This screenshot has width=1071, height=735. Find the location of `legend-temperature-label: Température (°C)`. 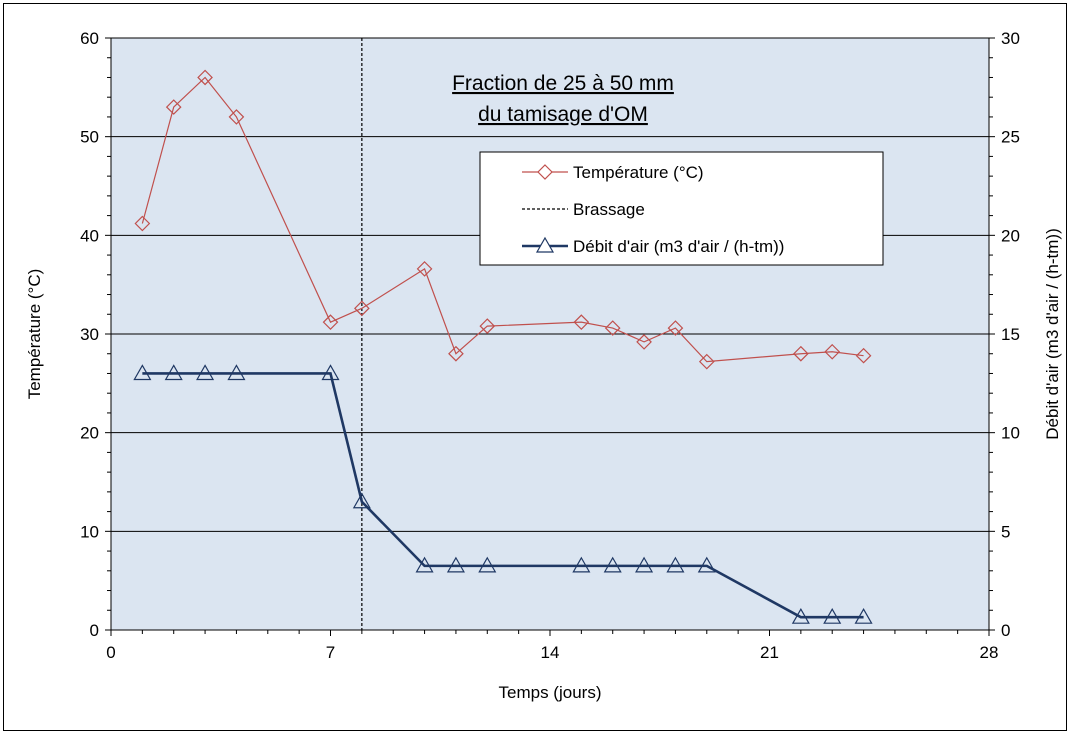

legend-temperature-label: Température (°C) is located at coordinates (638, 172).